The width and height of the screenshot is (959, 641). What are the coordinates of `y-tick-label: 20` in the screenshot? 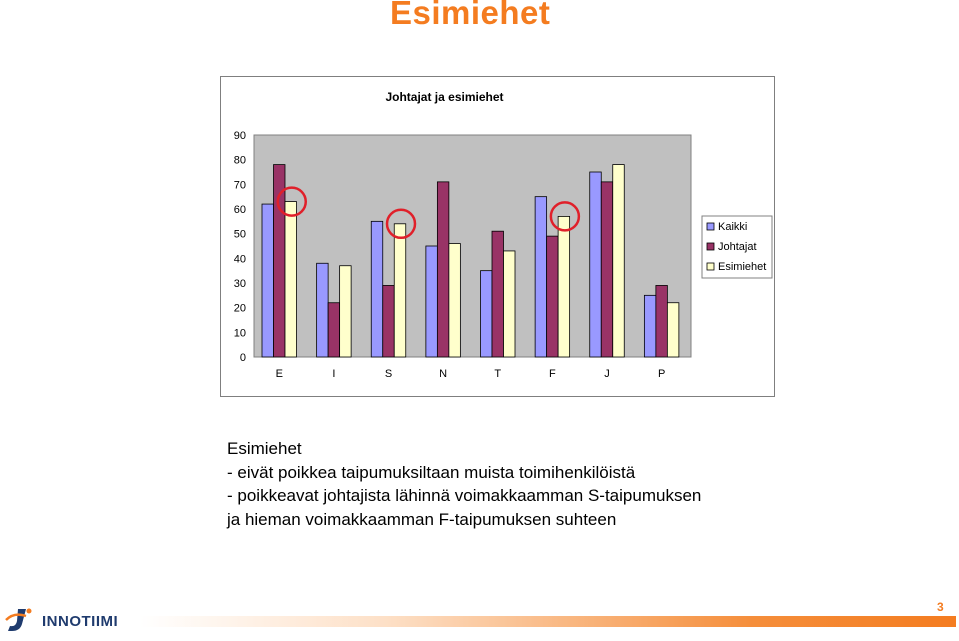 It's located at (240, 309).